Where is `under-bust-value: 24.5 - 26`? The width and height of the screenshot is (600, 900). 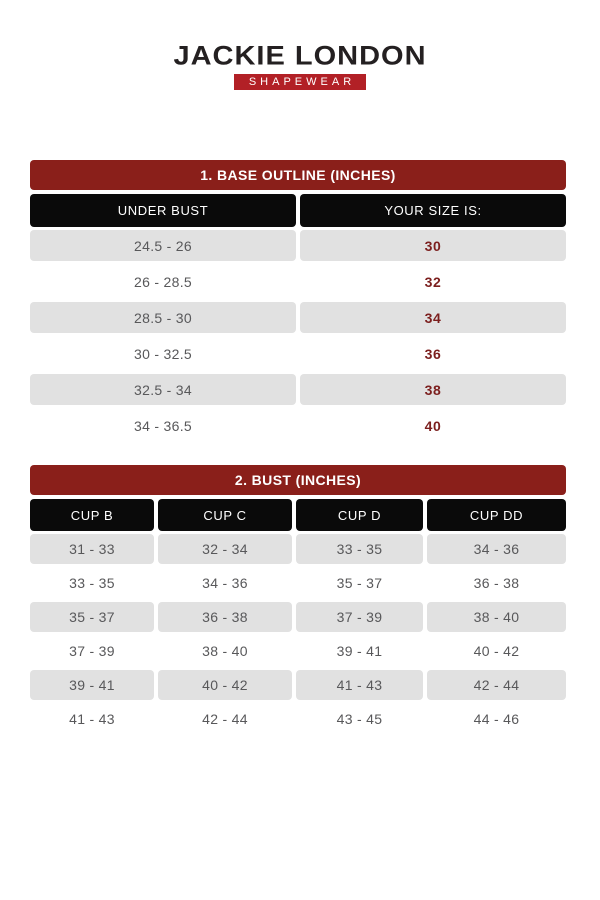 under-bust-value: 24.5 - 26 is located at coordinates (163, 245).